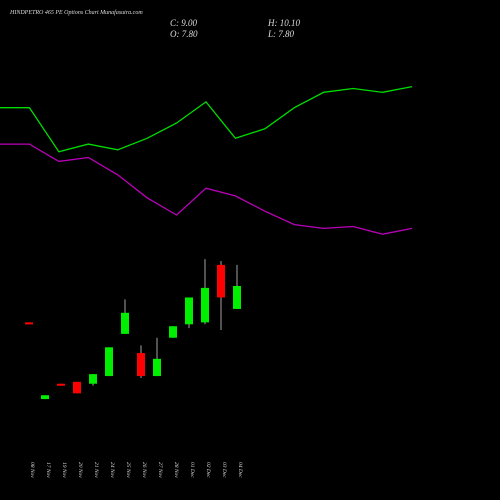 Image resolution: width=500 pixels, height=500 pixels. I want to click on x-tick-label: 27 Nov, so click(160, 470).